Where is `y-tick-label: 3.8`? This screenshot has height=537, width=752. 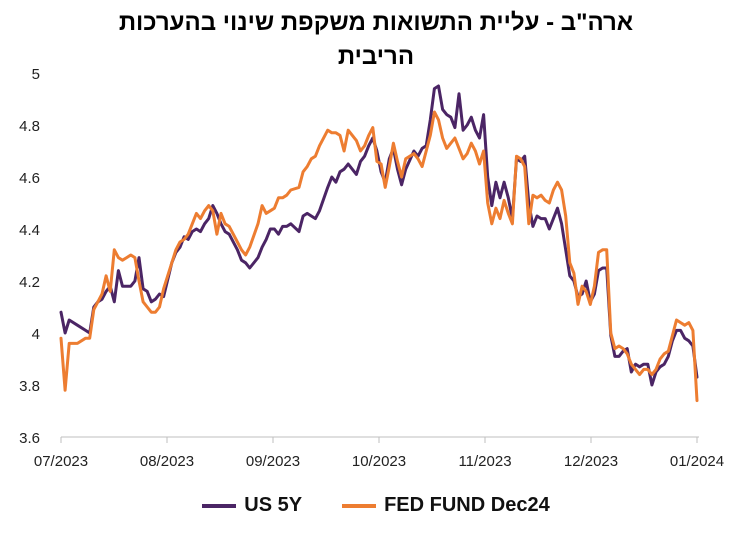 y-tick-label: 3.8 is located at coordinates (29, 386).